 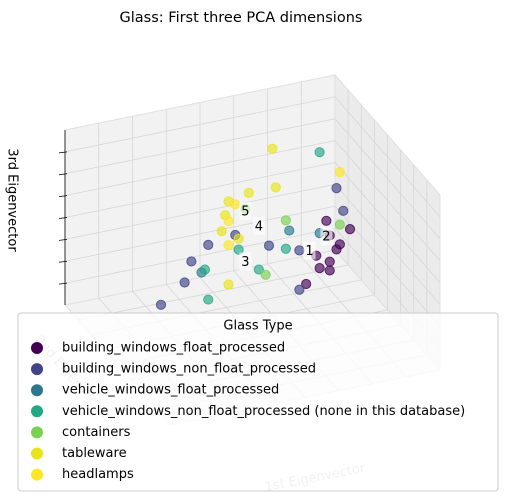 I want to click on legend-label: containers, so click(x=96, y=432).